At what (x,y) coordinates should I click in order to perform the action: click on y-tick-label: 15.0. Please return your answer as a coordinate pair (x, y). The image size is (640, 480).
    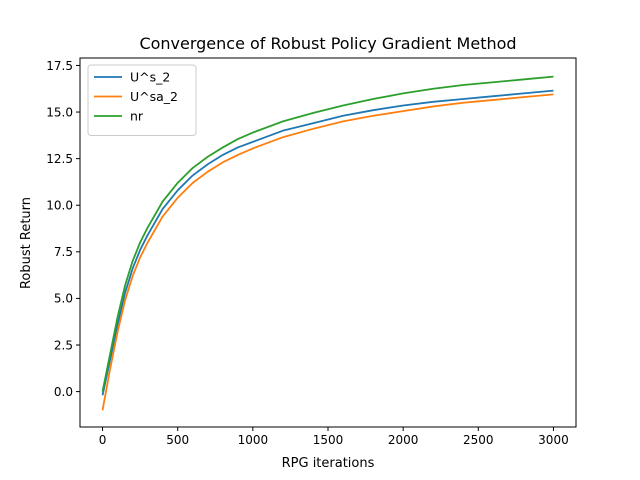
    Looking at the image, I should click on (59, 112).